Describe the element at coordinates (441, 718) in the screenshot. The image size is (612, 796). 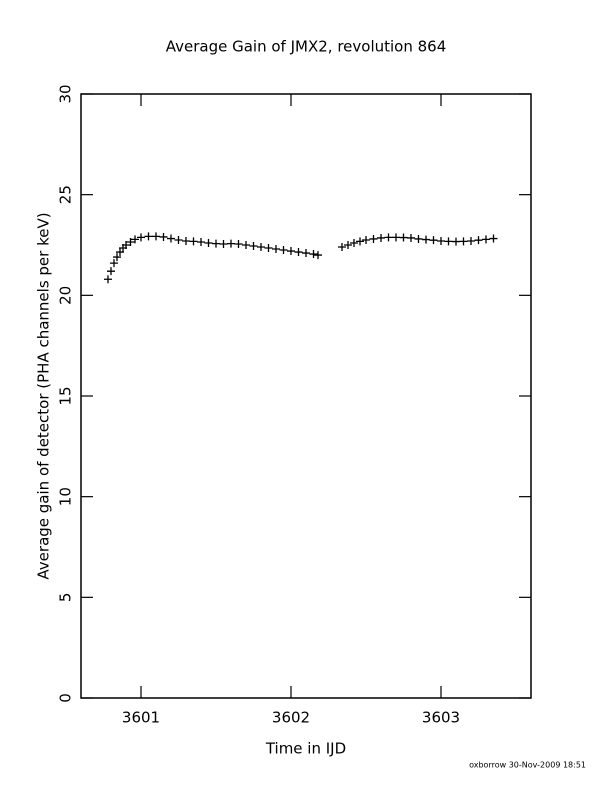
I see `x-tick-label: 3603` at that location.